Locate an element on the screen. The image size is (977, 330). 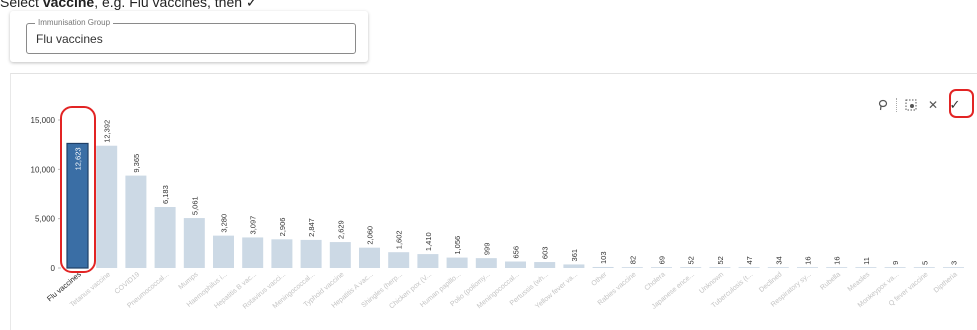
bar-value-label: 2,060 is located at coordinates (370, 235).